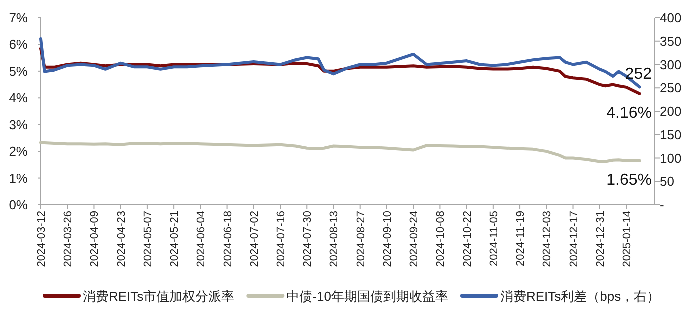 Image resolution: width=699 pixels, height=326 pixels. I want to click on y-tick-label: 7%, so click(18, 18).